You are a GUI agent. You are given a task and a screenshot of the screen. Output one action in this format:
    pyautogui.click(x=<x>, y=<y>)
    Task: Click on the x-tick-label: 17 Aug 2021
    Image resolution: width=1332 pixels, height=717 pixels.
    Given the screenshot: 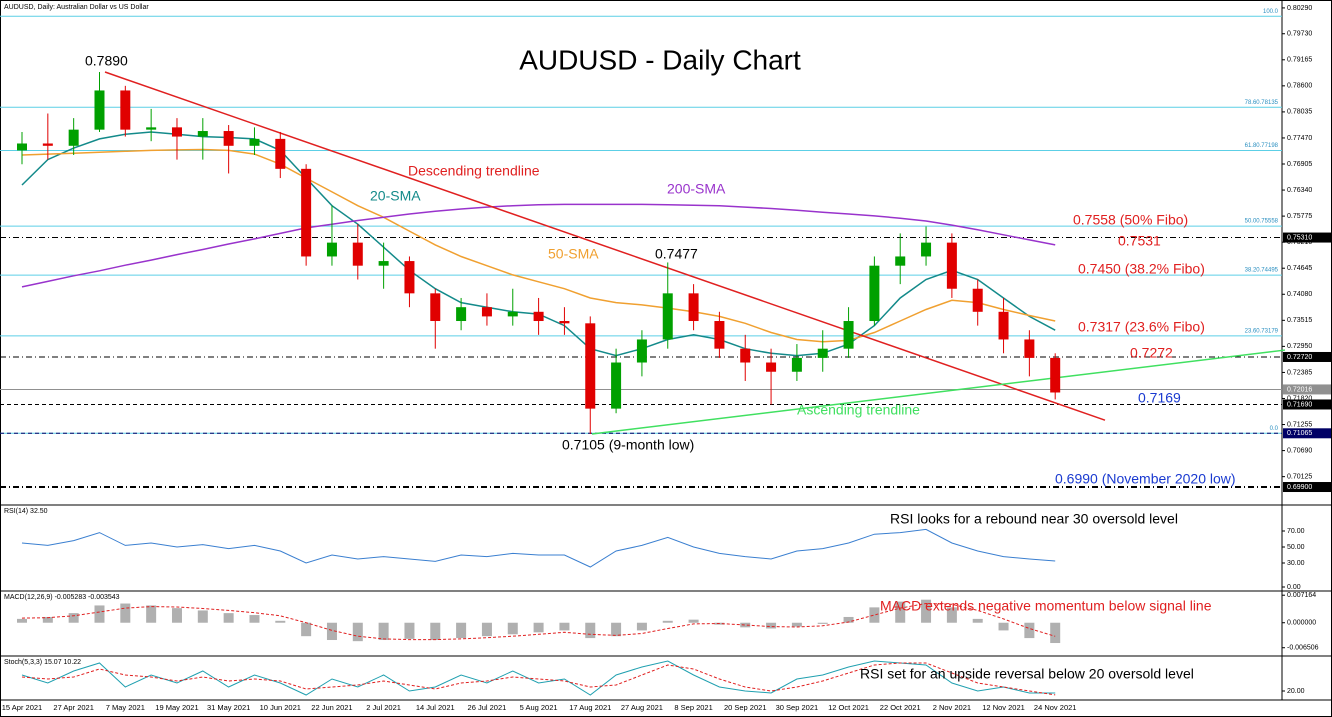 What is the action you would take?
    pyautogui.click(x=590, y=707)
    